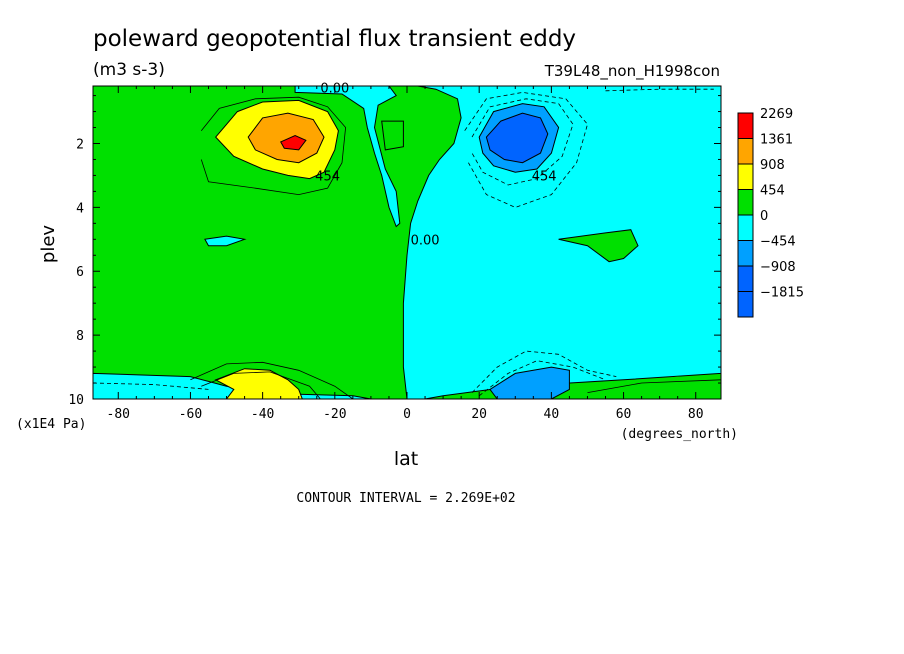 The height and width of the screenshot is (654, 904). Describe the element at coordinates (778, 267) in the screenshot. I see `legend-label: −908` at that location.